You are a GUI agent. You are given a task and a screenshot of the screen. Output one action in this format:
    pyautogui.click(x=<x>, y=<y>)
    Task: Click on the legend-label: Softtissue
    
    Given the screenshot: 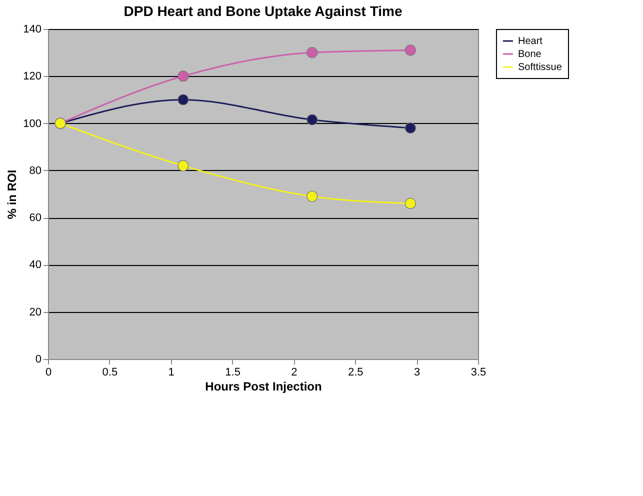 What is the action you would take?
    pyautogui.click(x=540, y=67)
    